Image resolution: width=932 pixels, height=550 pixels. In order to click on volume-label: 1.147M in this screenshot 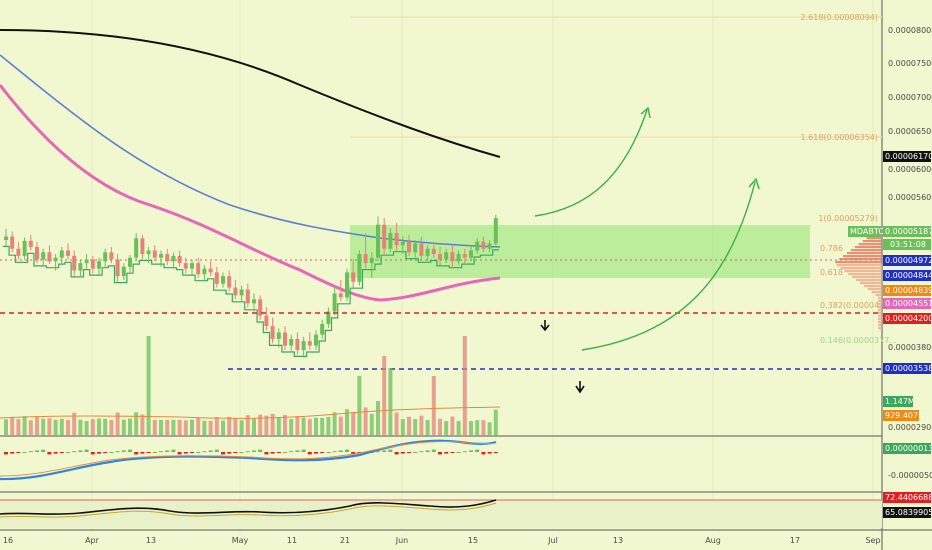, I will do `click(900, 401)`.